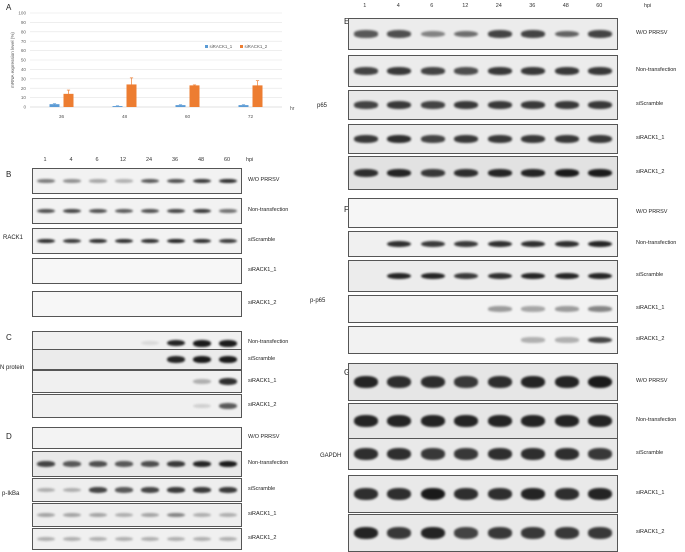 Image resolution: width=685 pixels, height=552 pixels. I want to click on blot-d-si2, so click(137, 539).